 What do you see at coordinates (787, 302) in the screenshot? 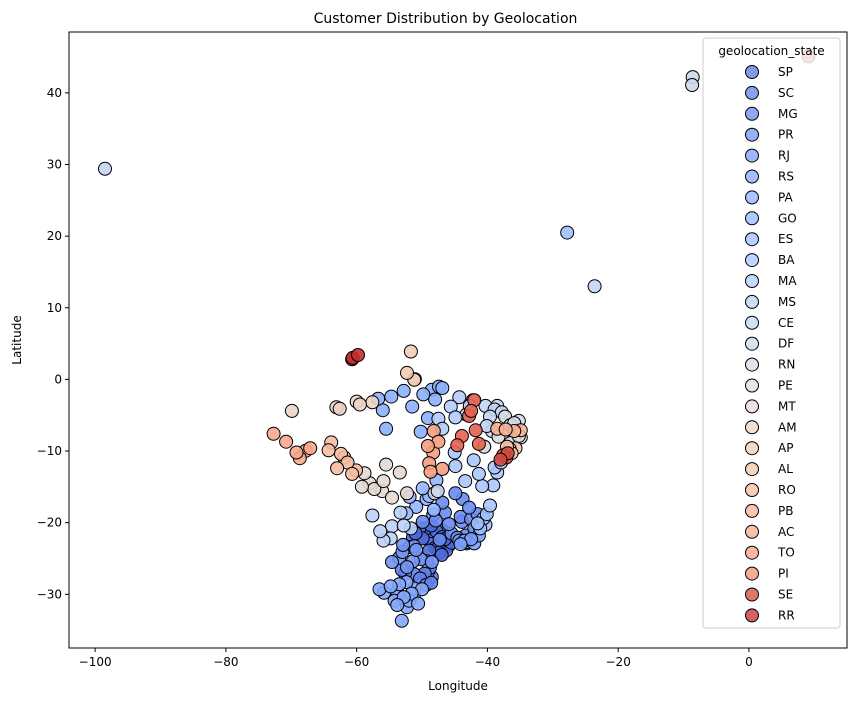
I see `legend-entry-label: MS` at bounding box center [787, 302].